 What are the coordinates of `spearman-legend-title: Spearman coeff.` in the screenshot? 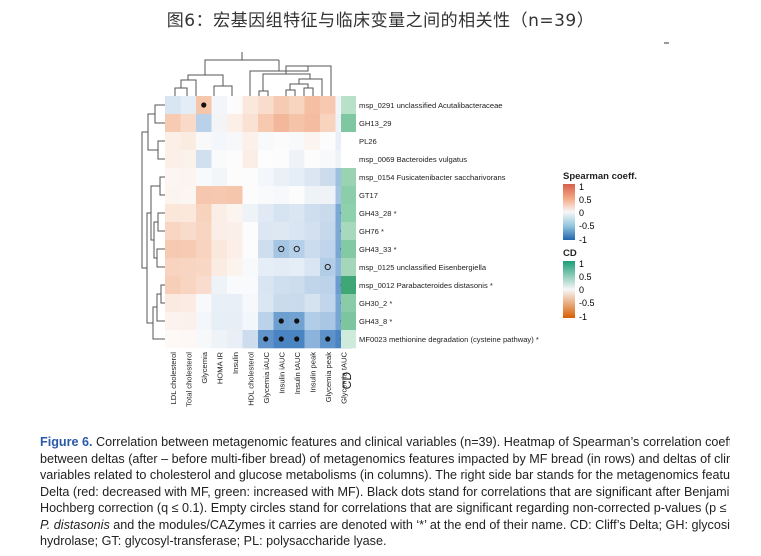 It's located at (600, 176).